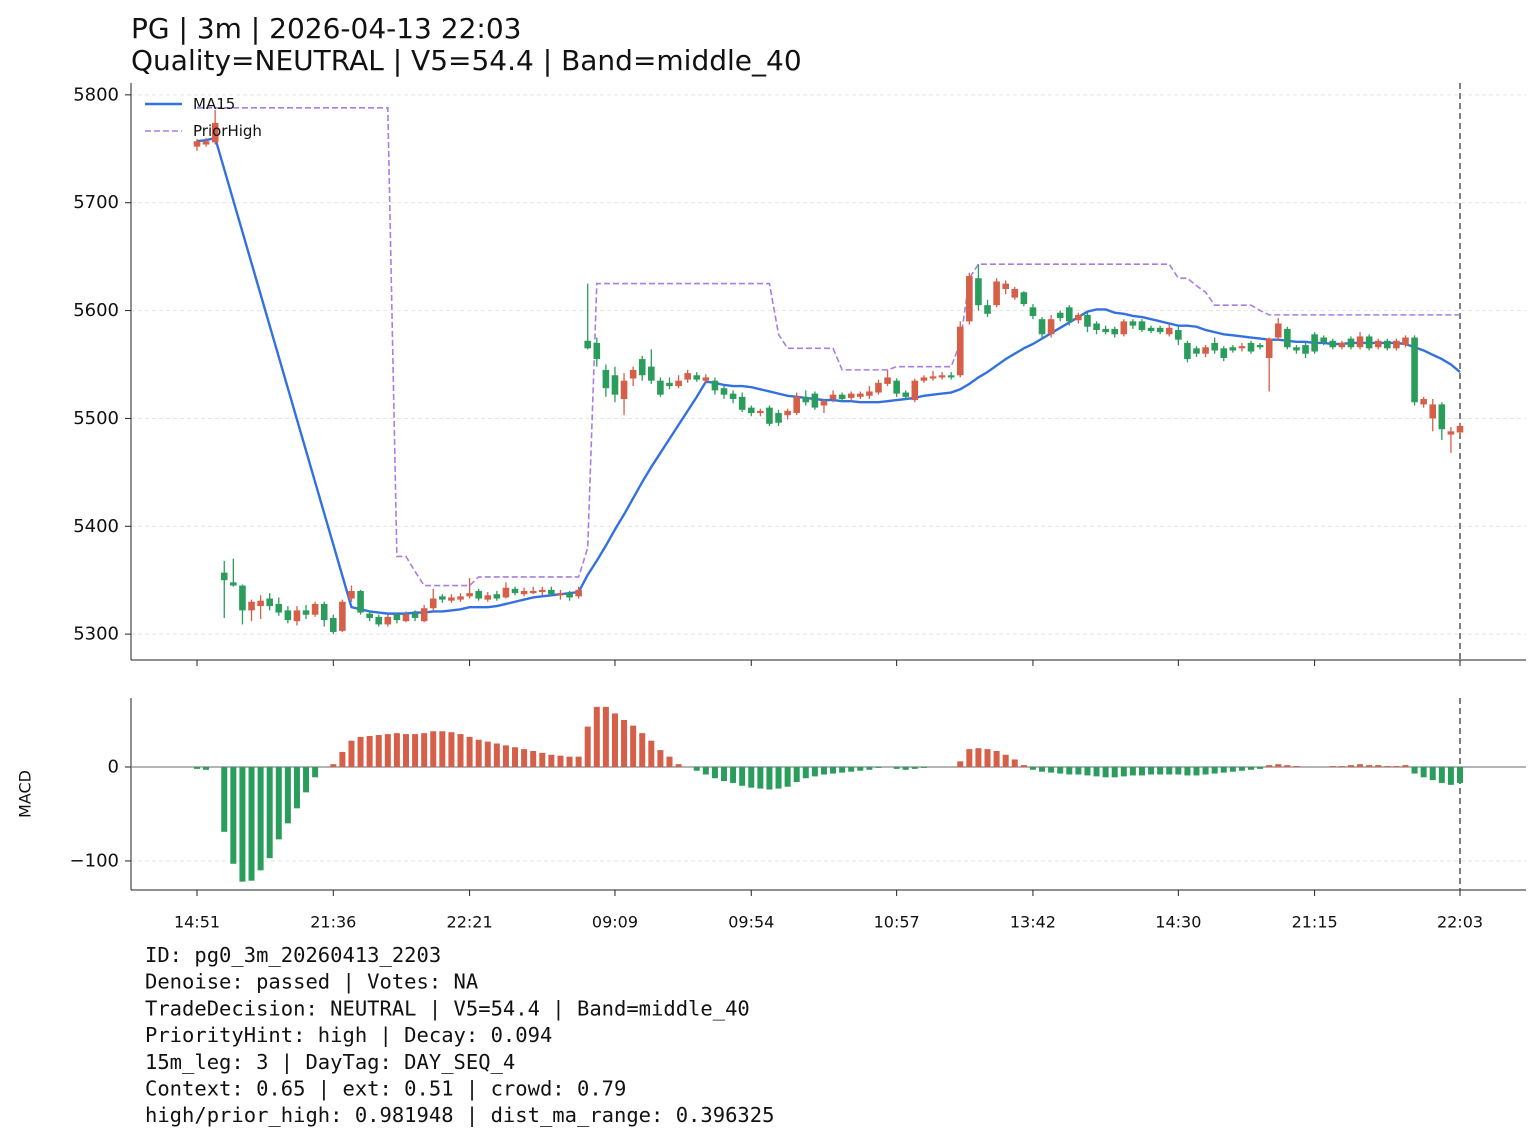 The height and width of the screenshot is (1143, 1540). I want to click on y-tick-label: 5700, so click(96, 202).